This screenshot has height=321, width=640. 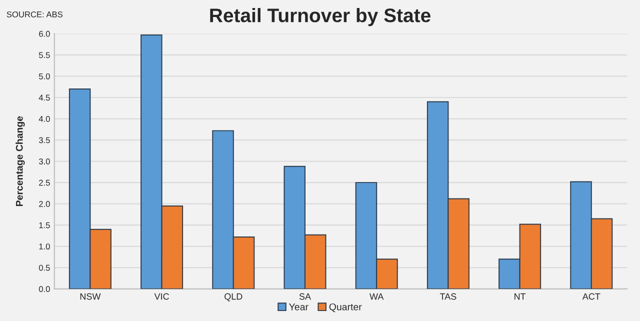 I want to click on x-tick-label: NSW, so click(x=90, y=296).